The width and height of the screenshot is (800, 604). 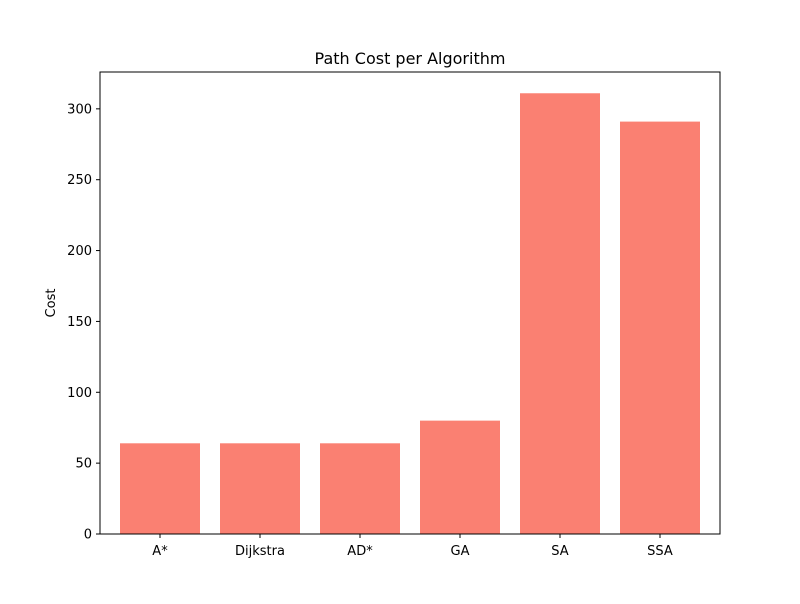 What do you see at coordinates (460, 477) in the screenshot?
I see `bar-ga` at bounding box center [460, 477].